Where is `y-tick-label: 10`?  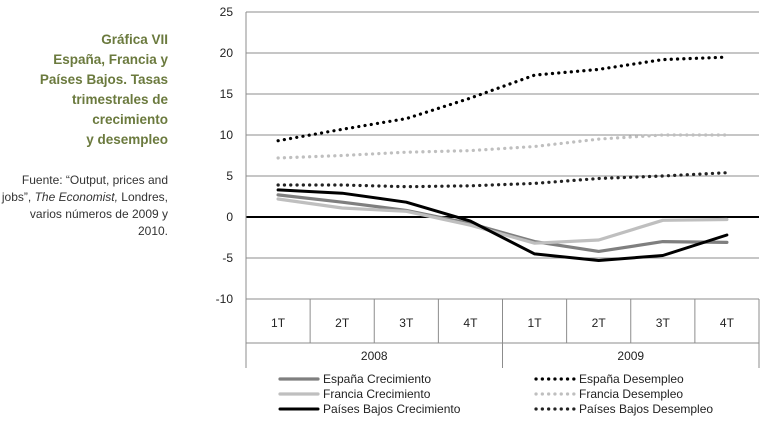
y-tick-label: 10 is located at coordinates (227, 135).